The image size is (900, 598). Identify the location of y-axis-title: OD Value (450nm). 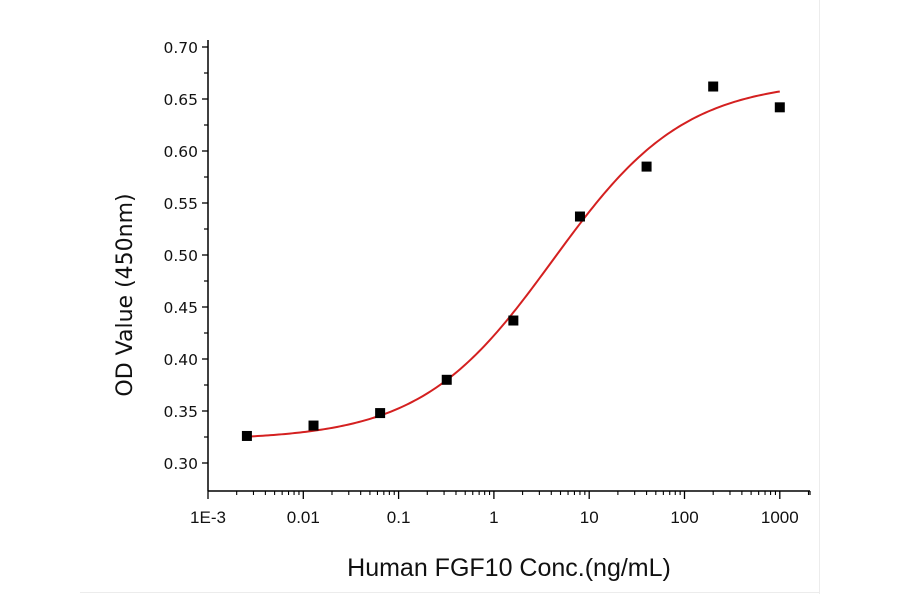
(125, 294).